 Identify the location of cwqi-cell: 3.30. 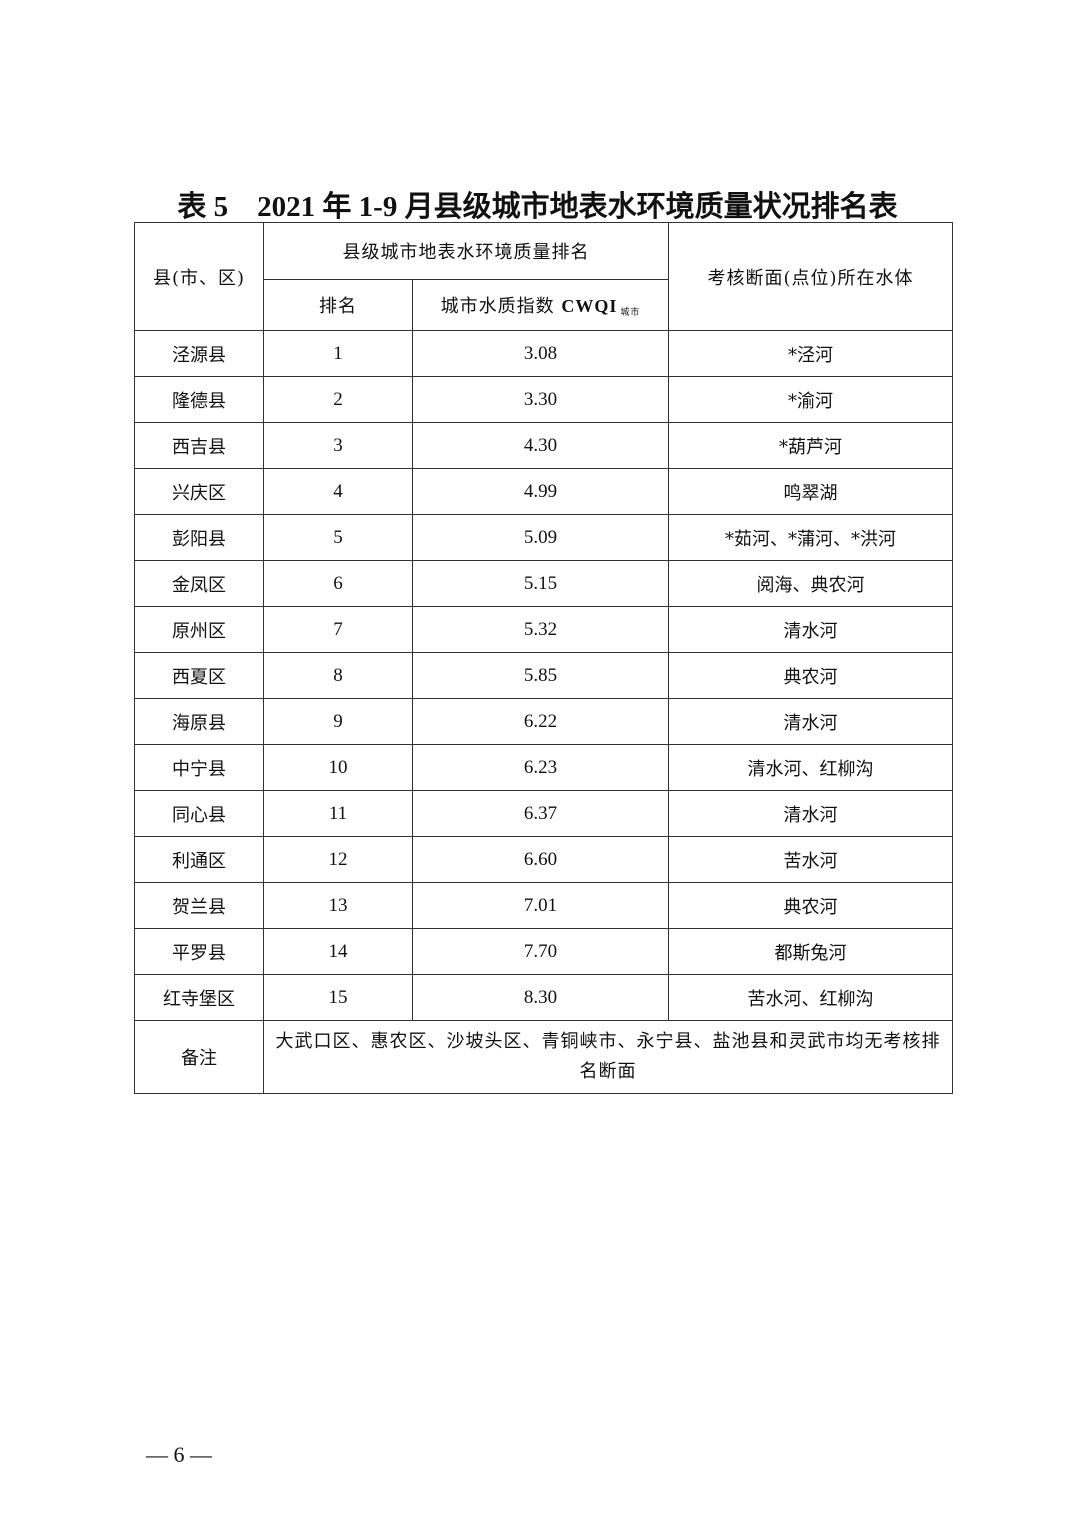
(540, 399).